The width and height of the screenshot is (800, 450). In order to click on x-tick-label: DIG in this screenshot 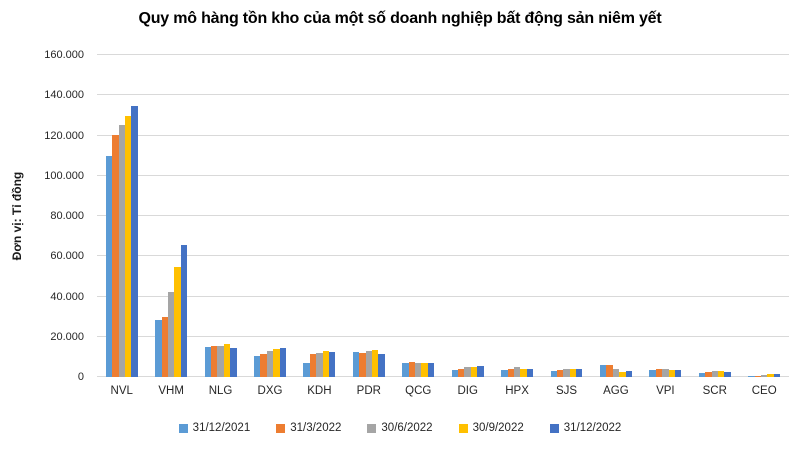, I will do `click(467, 391)`.